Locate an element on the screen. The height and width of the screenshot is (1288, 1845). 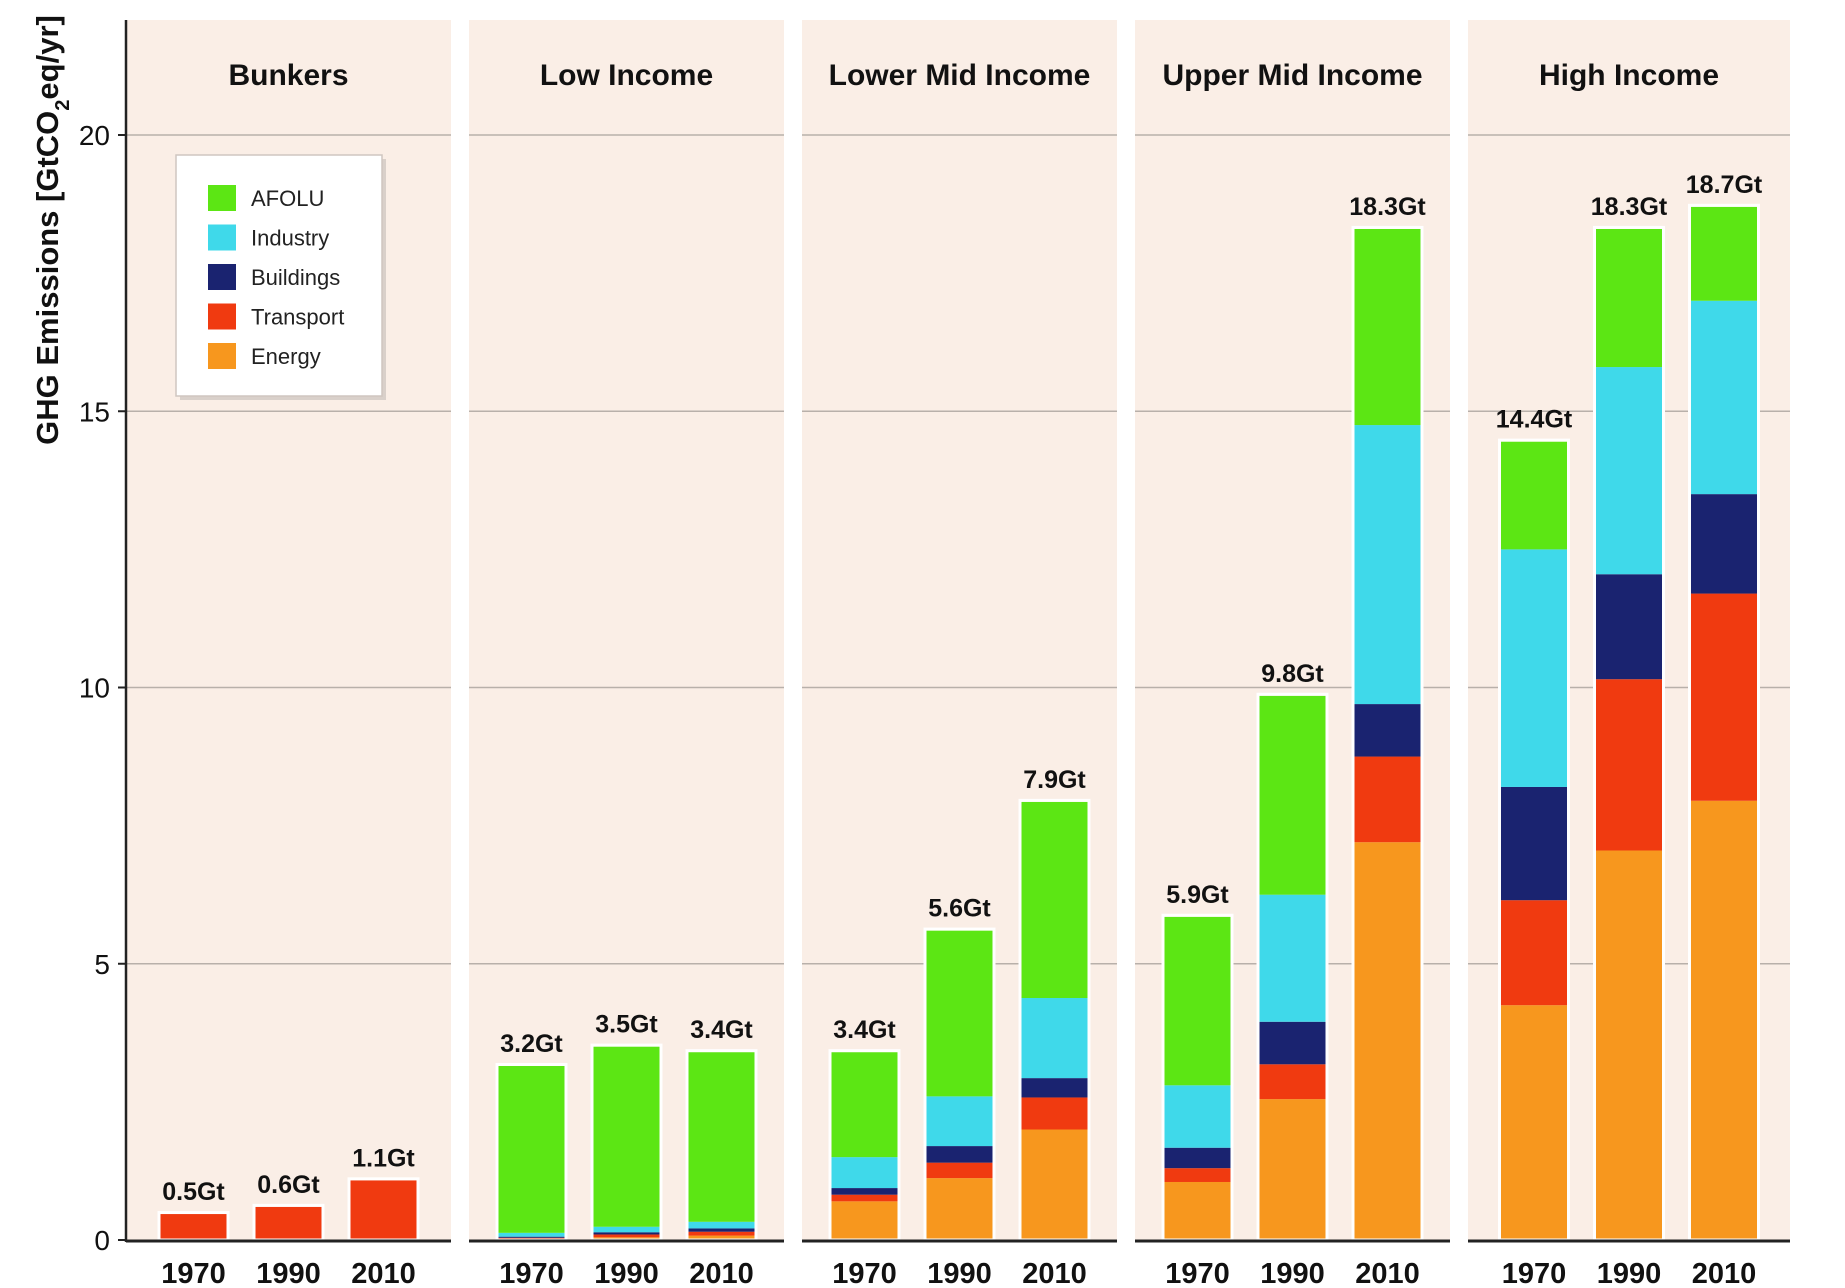
total-label-upper-mid-income-1970: 5.9Gt is located at coordinates (1197, 895).